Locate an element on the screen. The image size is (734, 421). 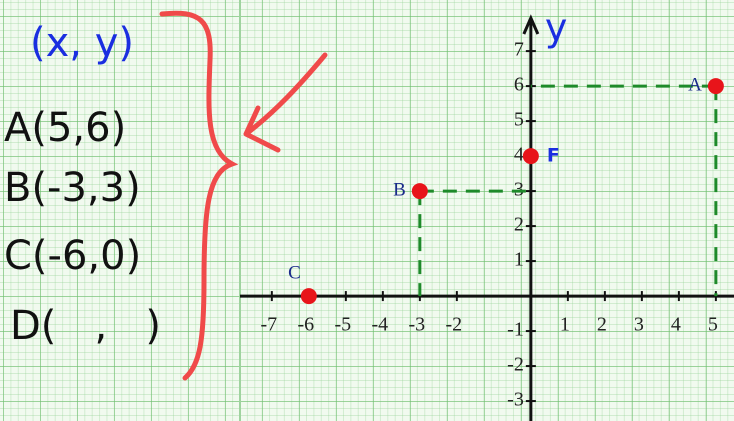
y-tick-label: -1 is located at coordinates (515, 330).